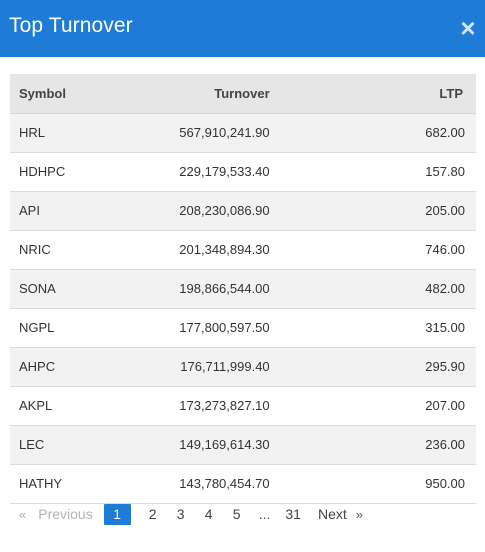  What do you see at coordinates (224, 327) in the screenshot?
I see `cell-turnover: 177,800,597.50` at bounding box center [224, 327].